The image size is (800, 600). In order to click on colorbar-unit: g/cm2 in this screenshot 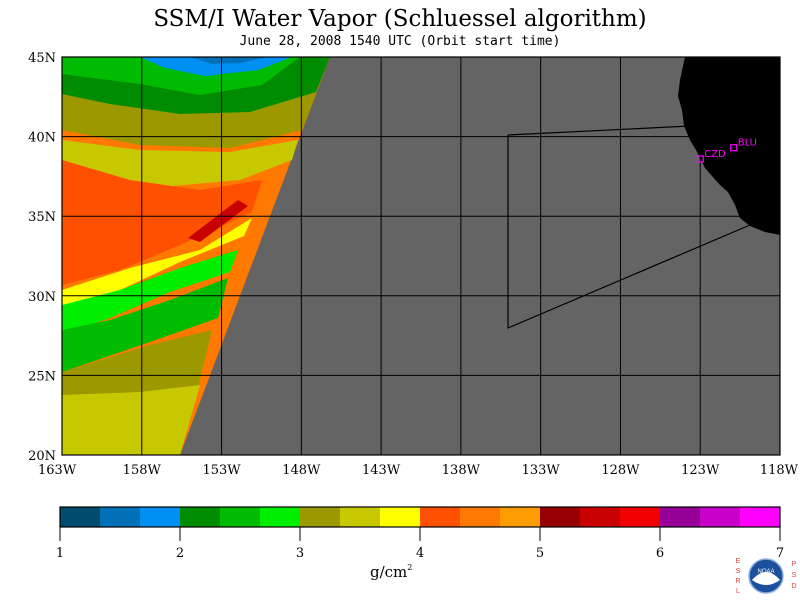, I will do `click(391, 572)`.